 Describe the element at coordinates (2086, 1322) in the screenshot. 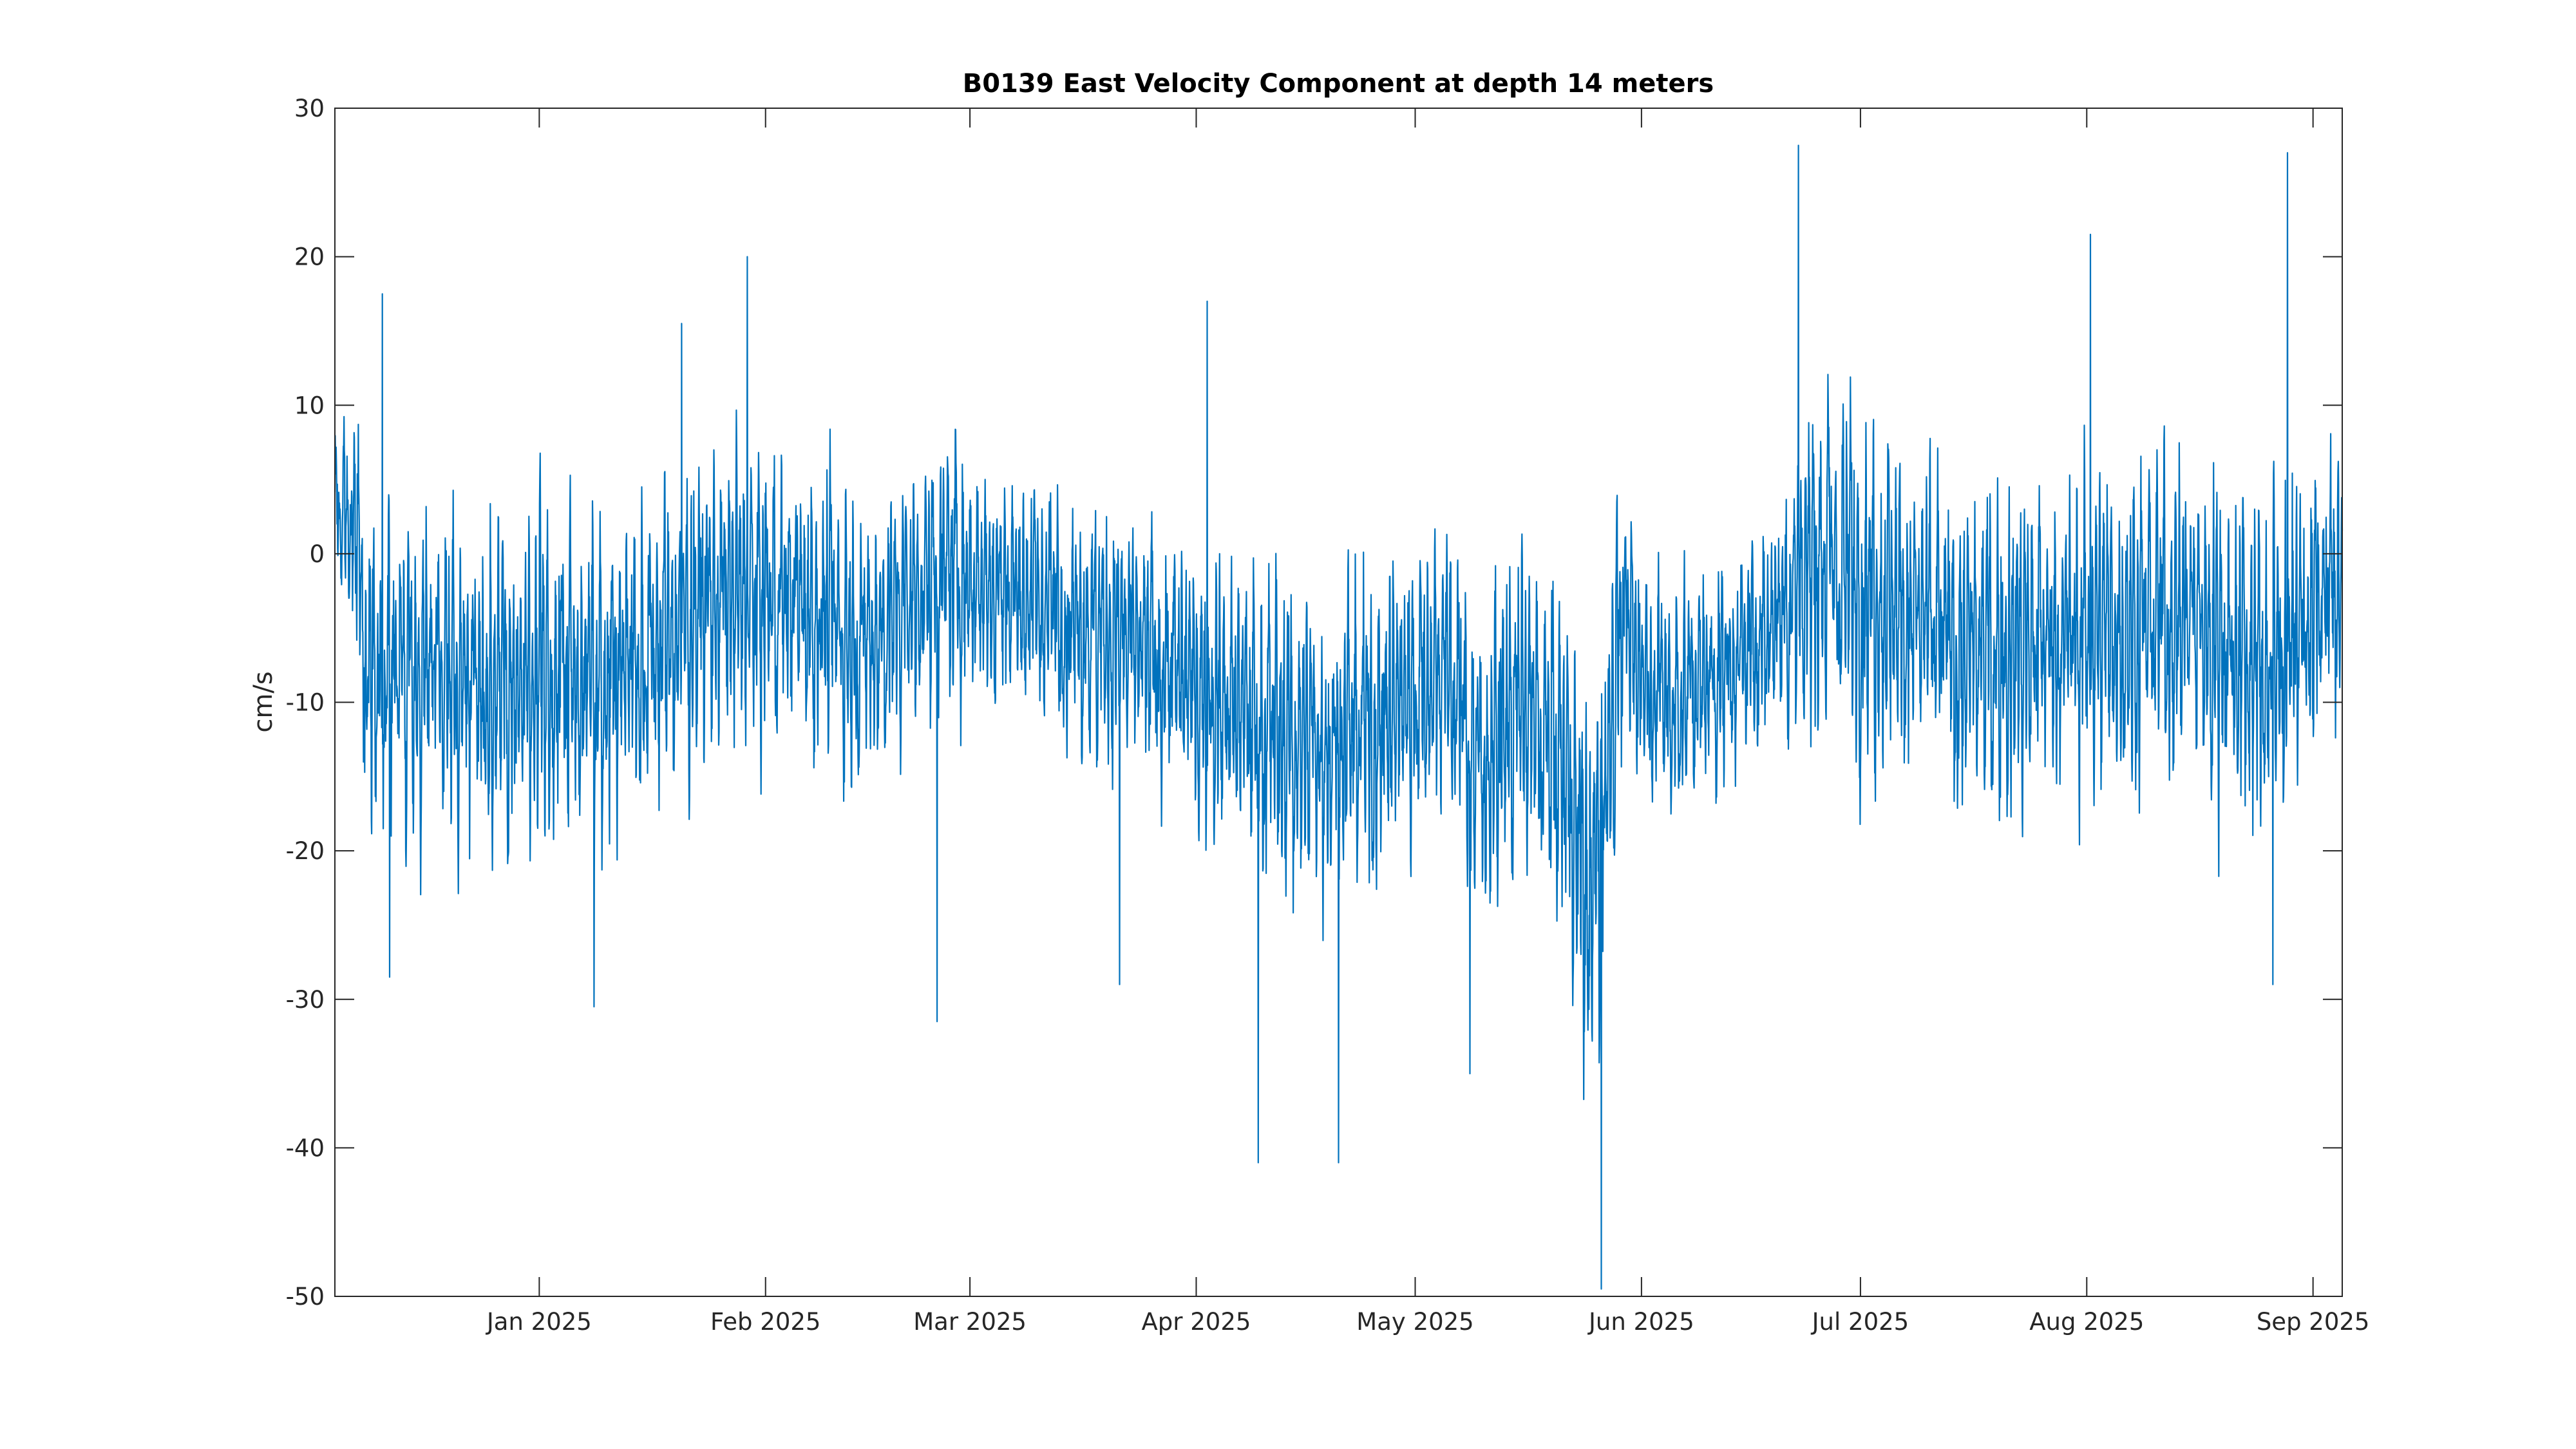

I see `x-tick-label: Aug 2025` at that location.